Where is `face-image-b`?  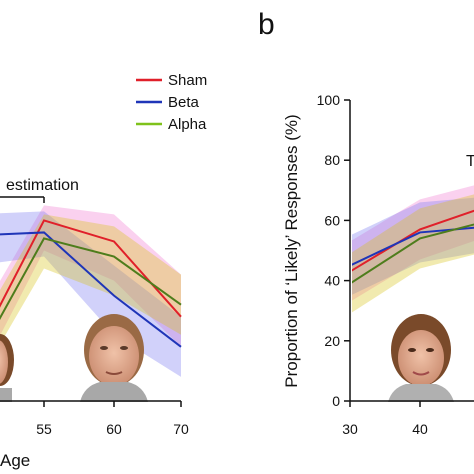
face-image-b is located at coordinates (421, 358).